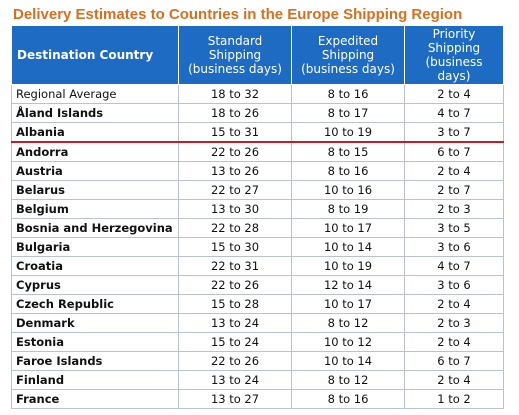  Describe the element at coordinates (95, 304) in the screenshot. I see `country-cell: Czech Republic` at that location.